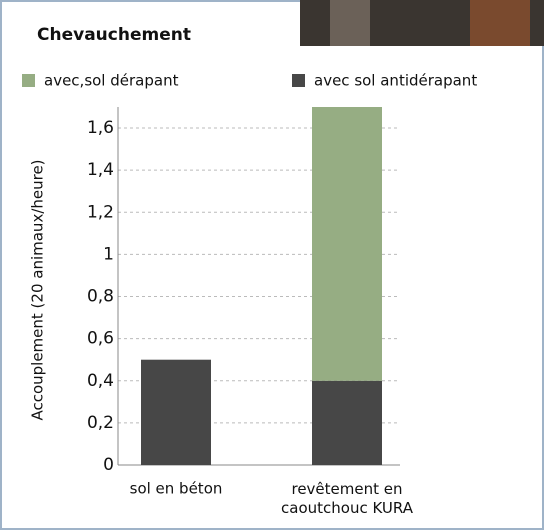 This screenshot has width=544, height=530. I want to click on y-tick-label: 0,6, so click(100, 339).